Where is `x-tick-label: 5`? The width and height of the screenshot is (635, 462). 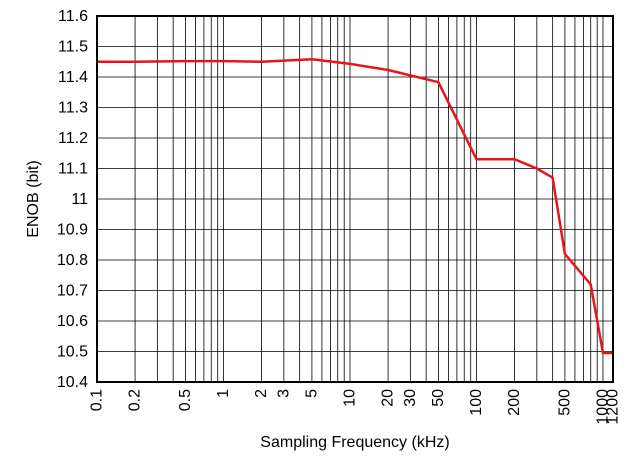
x-tick-label: 5 is located at coordinates (311, 393).